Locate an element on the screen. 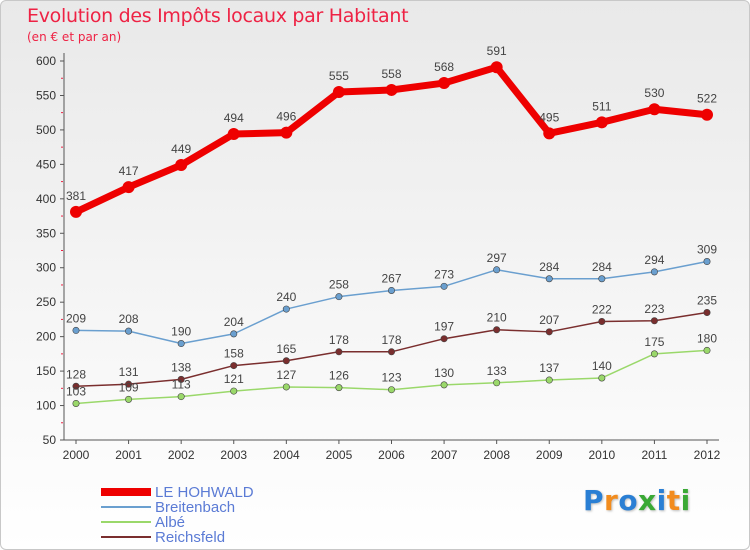  data-label: 126 is located at coordinates (339, 376).